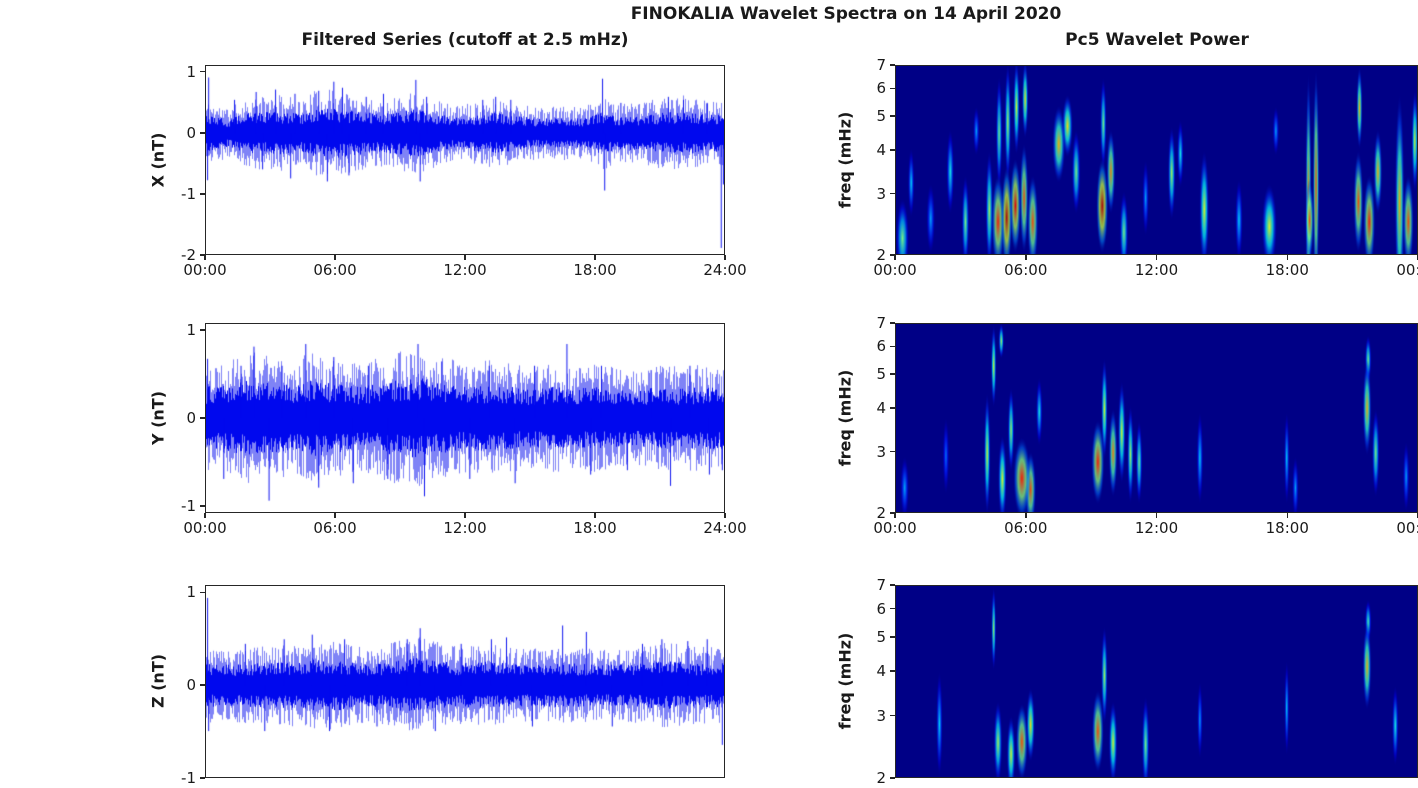 The image size is (1418, 788). What do you see at coordinates (1157, 40) in the screenshot?
I see `wavelet-power-column-title: Pc5 Wavelet Power` at bounding box center [1157, 40].